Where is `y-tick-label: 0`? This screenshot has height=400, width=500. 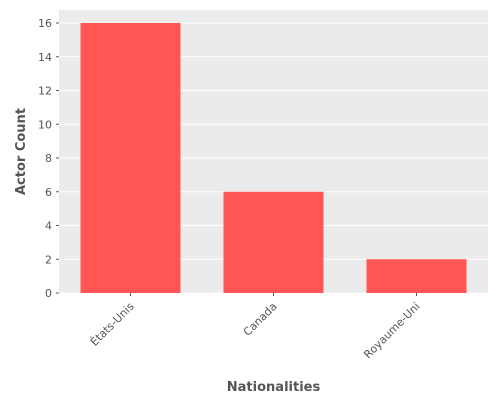
y-tick-label: 0 is located at coordinates (48, 293).